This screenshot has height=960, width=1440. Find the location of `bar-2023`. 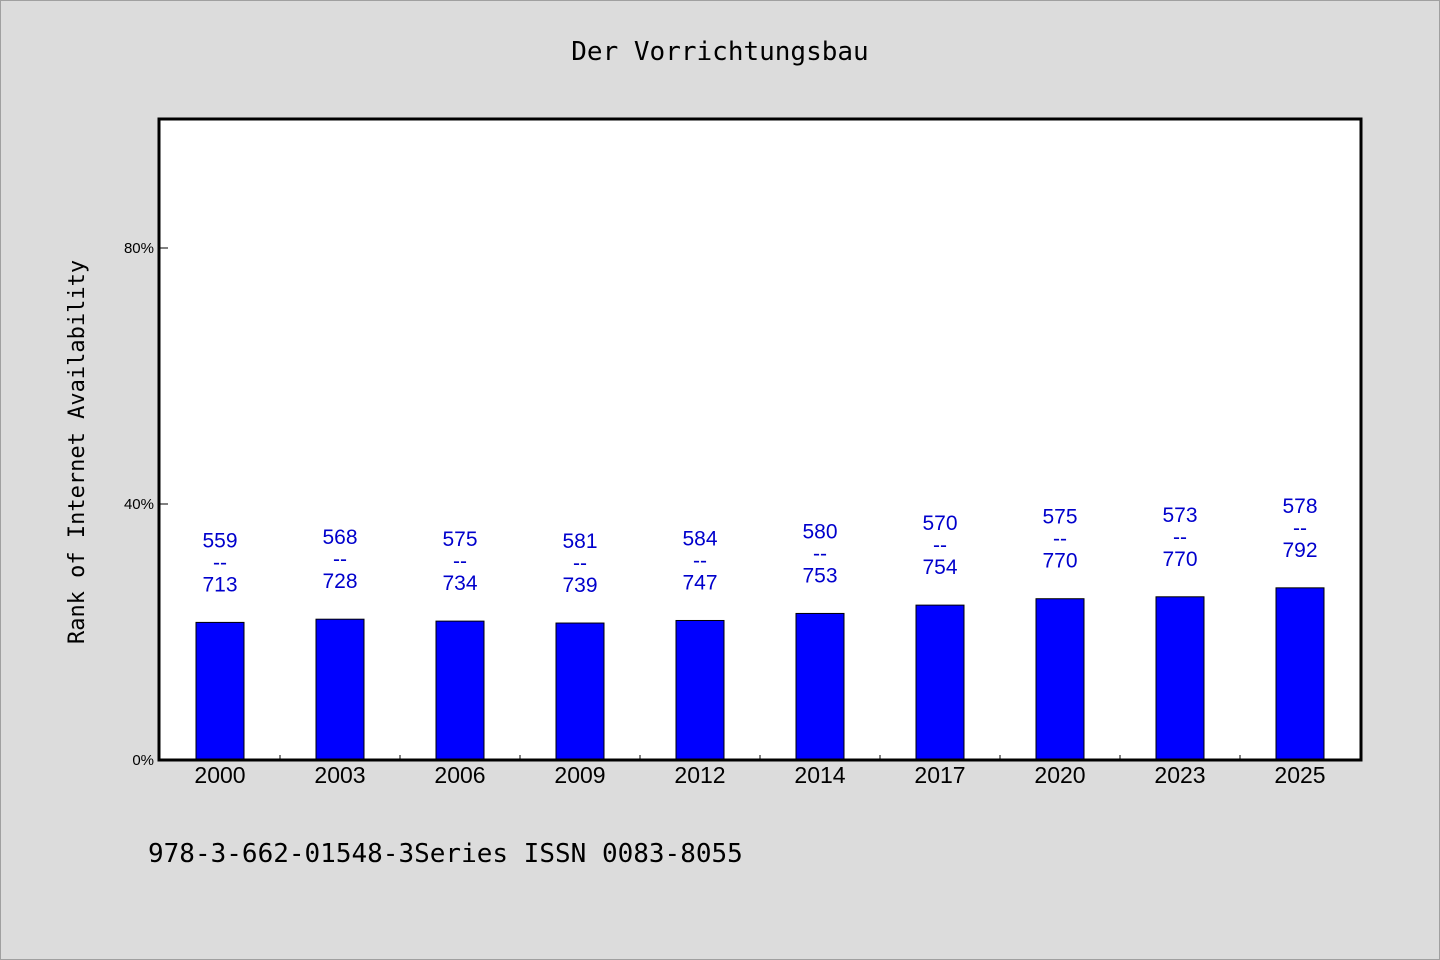

bar-2023 is located at coordinates (1180, 678).